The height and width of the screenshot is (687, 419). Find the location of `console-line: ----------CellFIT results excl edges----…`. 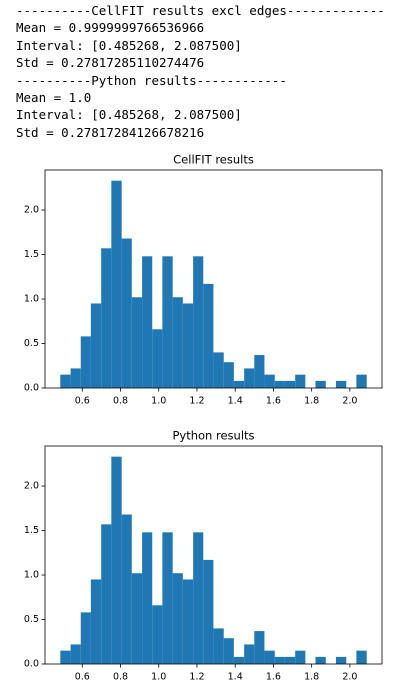

console-line: ----------CellFIT results excl edges----… is located at coordinates (200, 10).